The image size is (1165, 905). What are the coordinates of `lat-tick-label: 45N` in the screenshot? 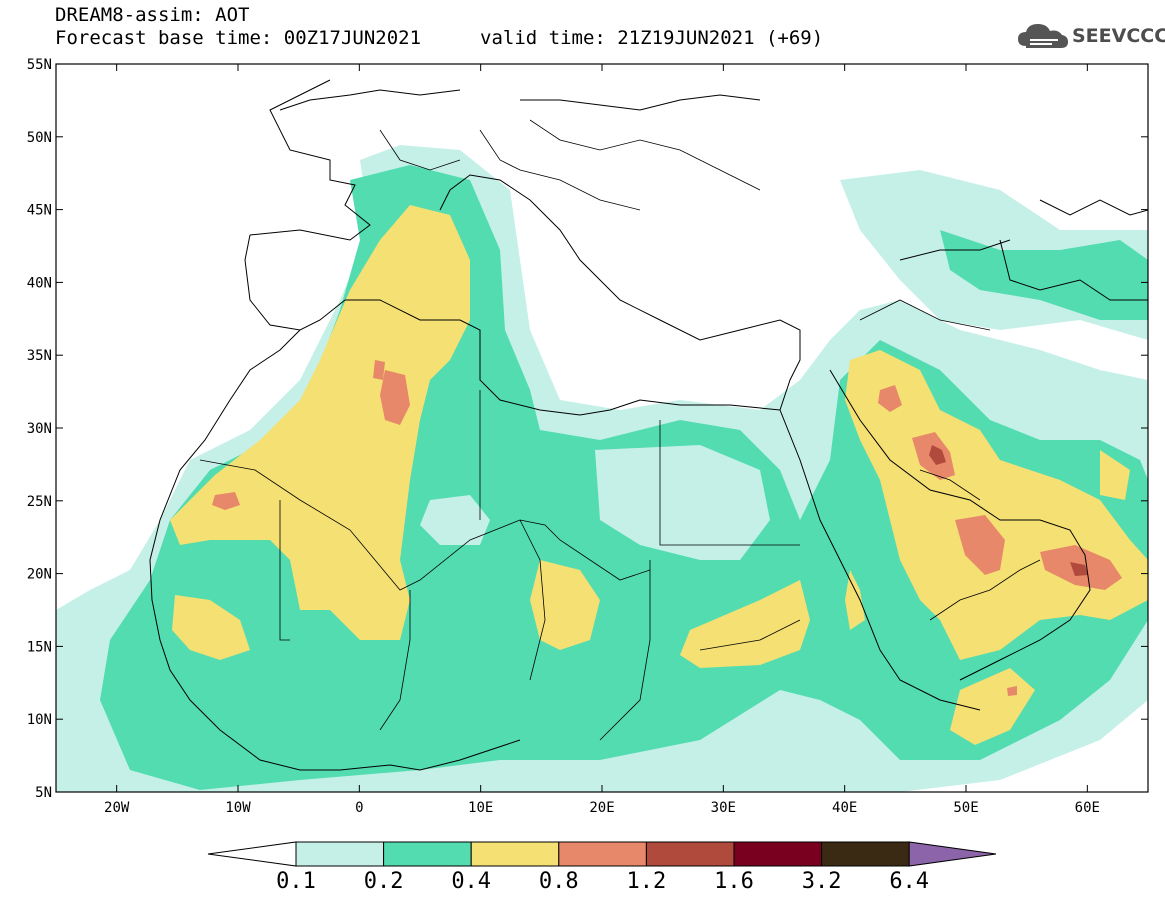 It's located at (39, 211).